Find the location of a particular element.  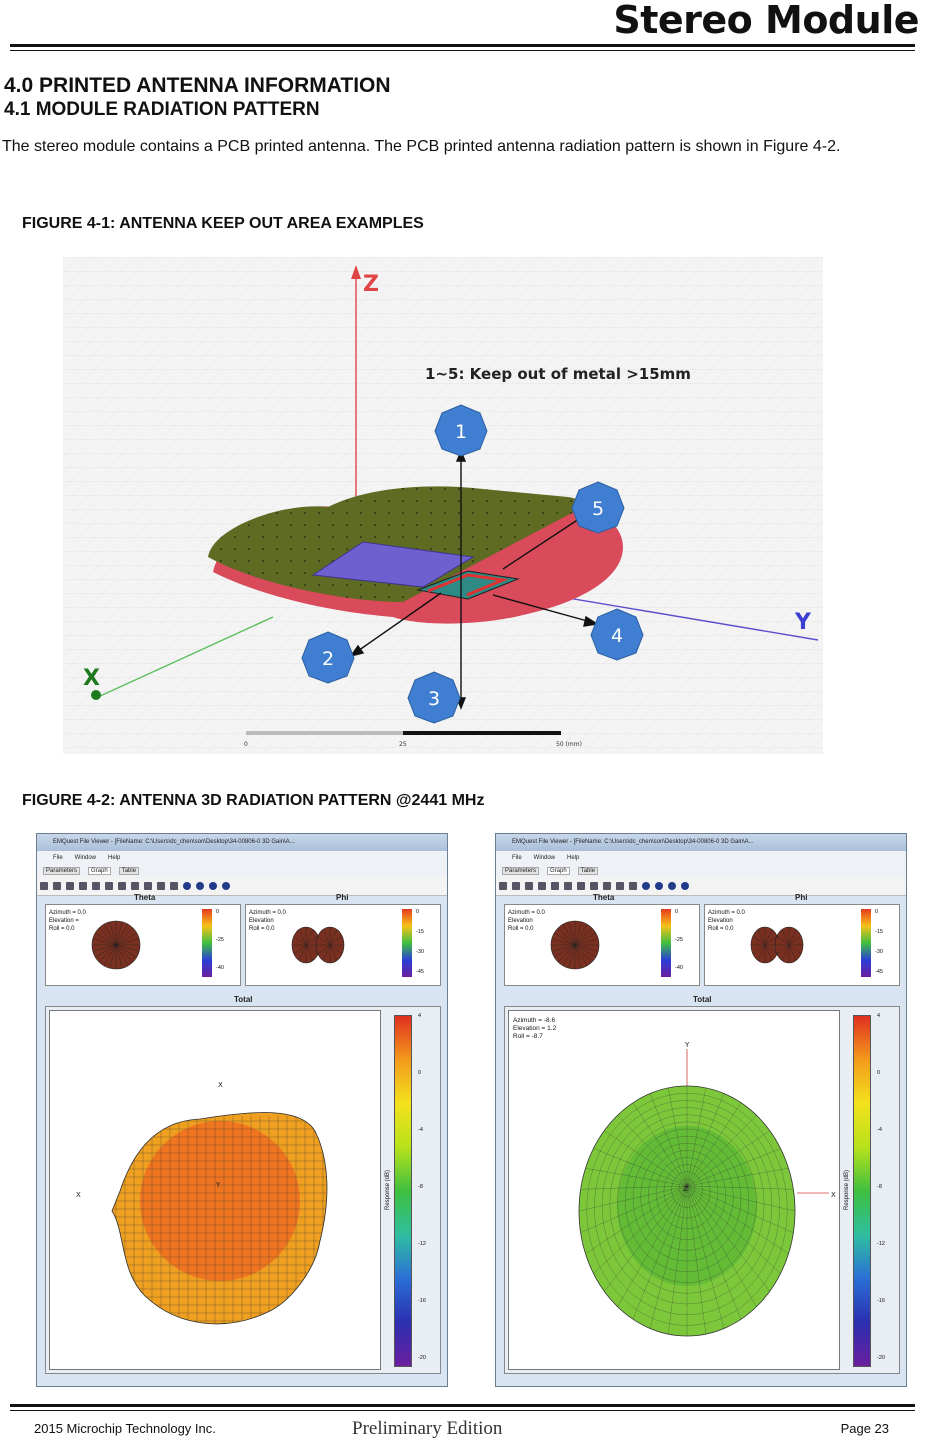

total-colorbar is located at coordinates (403, 1191).